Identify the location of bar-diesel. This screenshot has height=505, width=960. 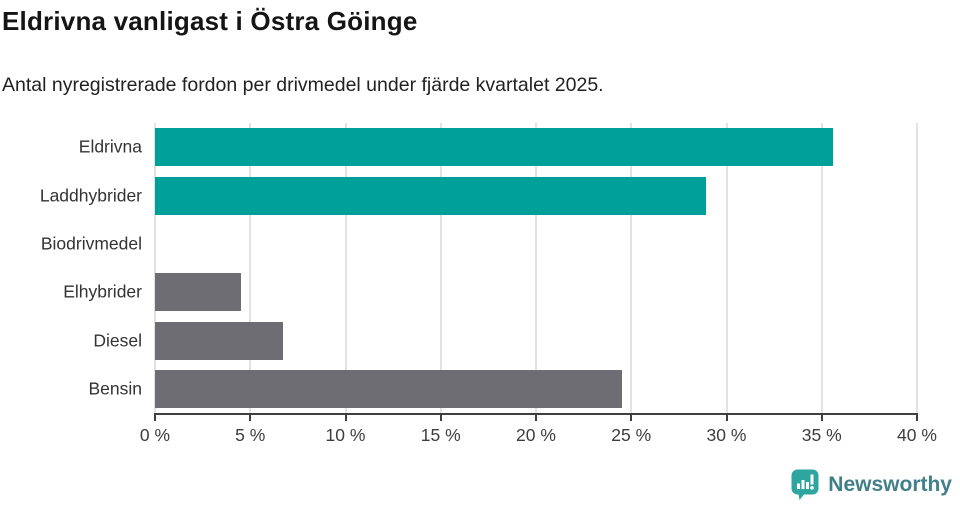
(219, 340).